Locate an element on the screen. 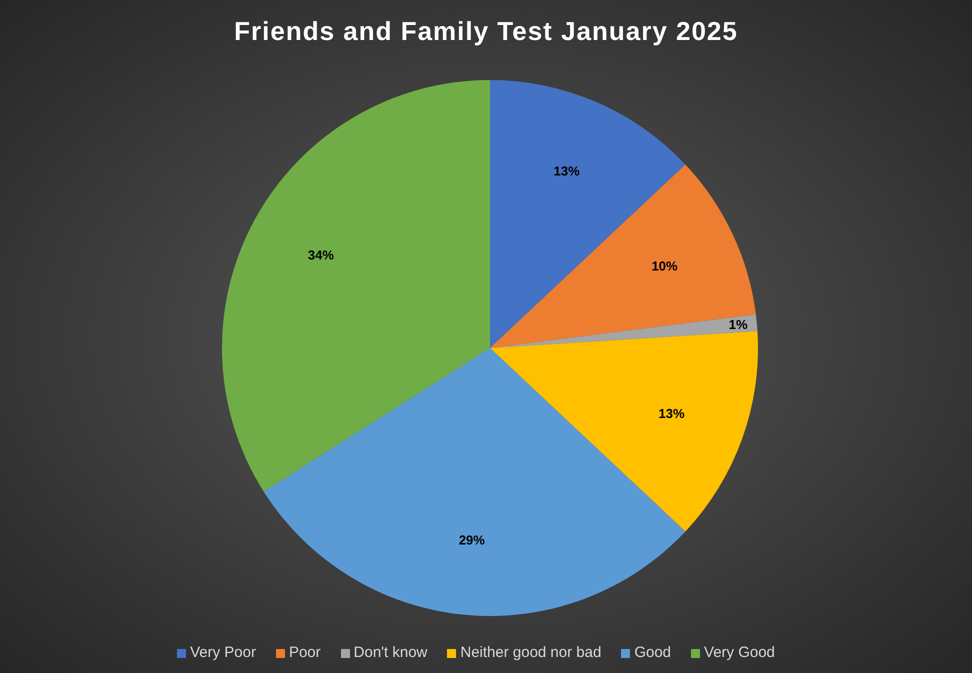  data-label: 29% is located at coordinates (472, 540).